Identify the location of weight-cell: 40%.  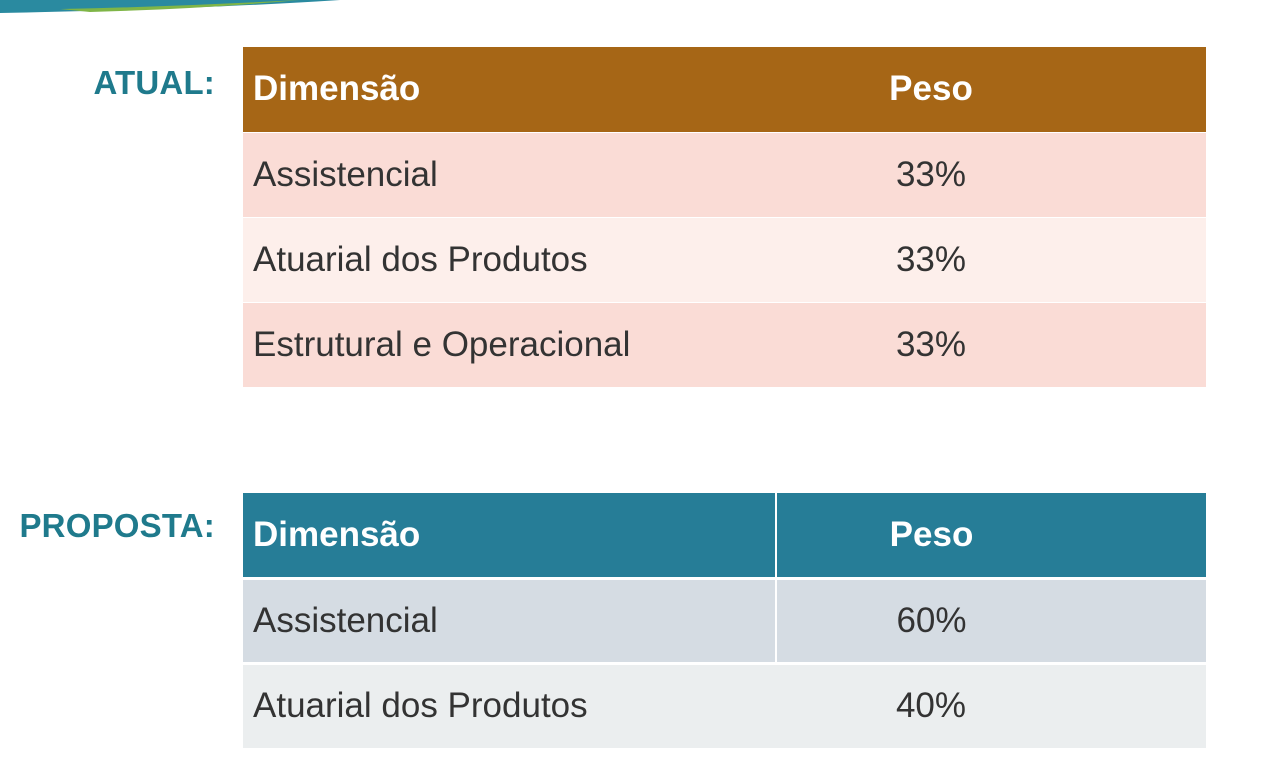
(991, 704).